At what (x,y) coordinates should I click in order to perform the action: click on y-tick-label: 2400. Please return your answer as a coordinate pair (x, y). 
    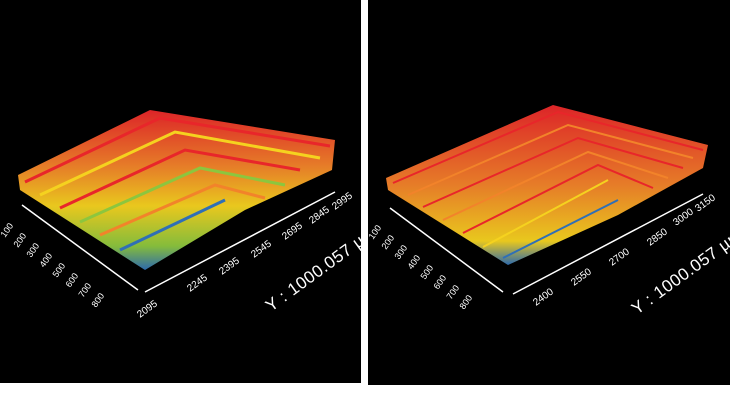
    Looking at the image, I should click on (543, 297).